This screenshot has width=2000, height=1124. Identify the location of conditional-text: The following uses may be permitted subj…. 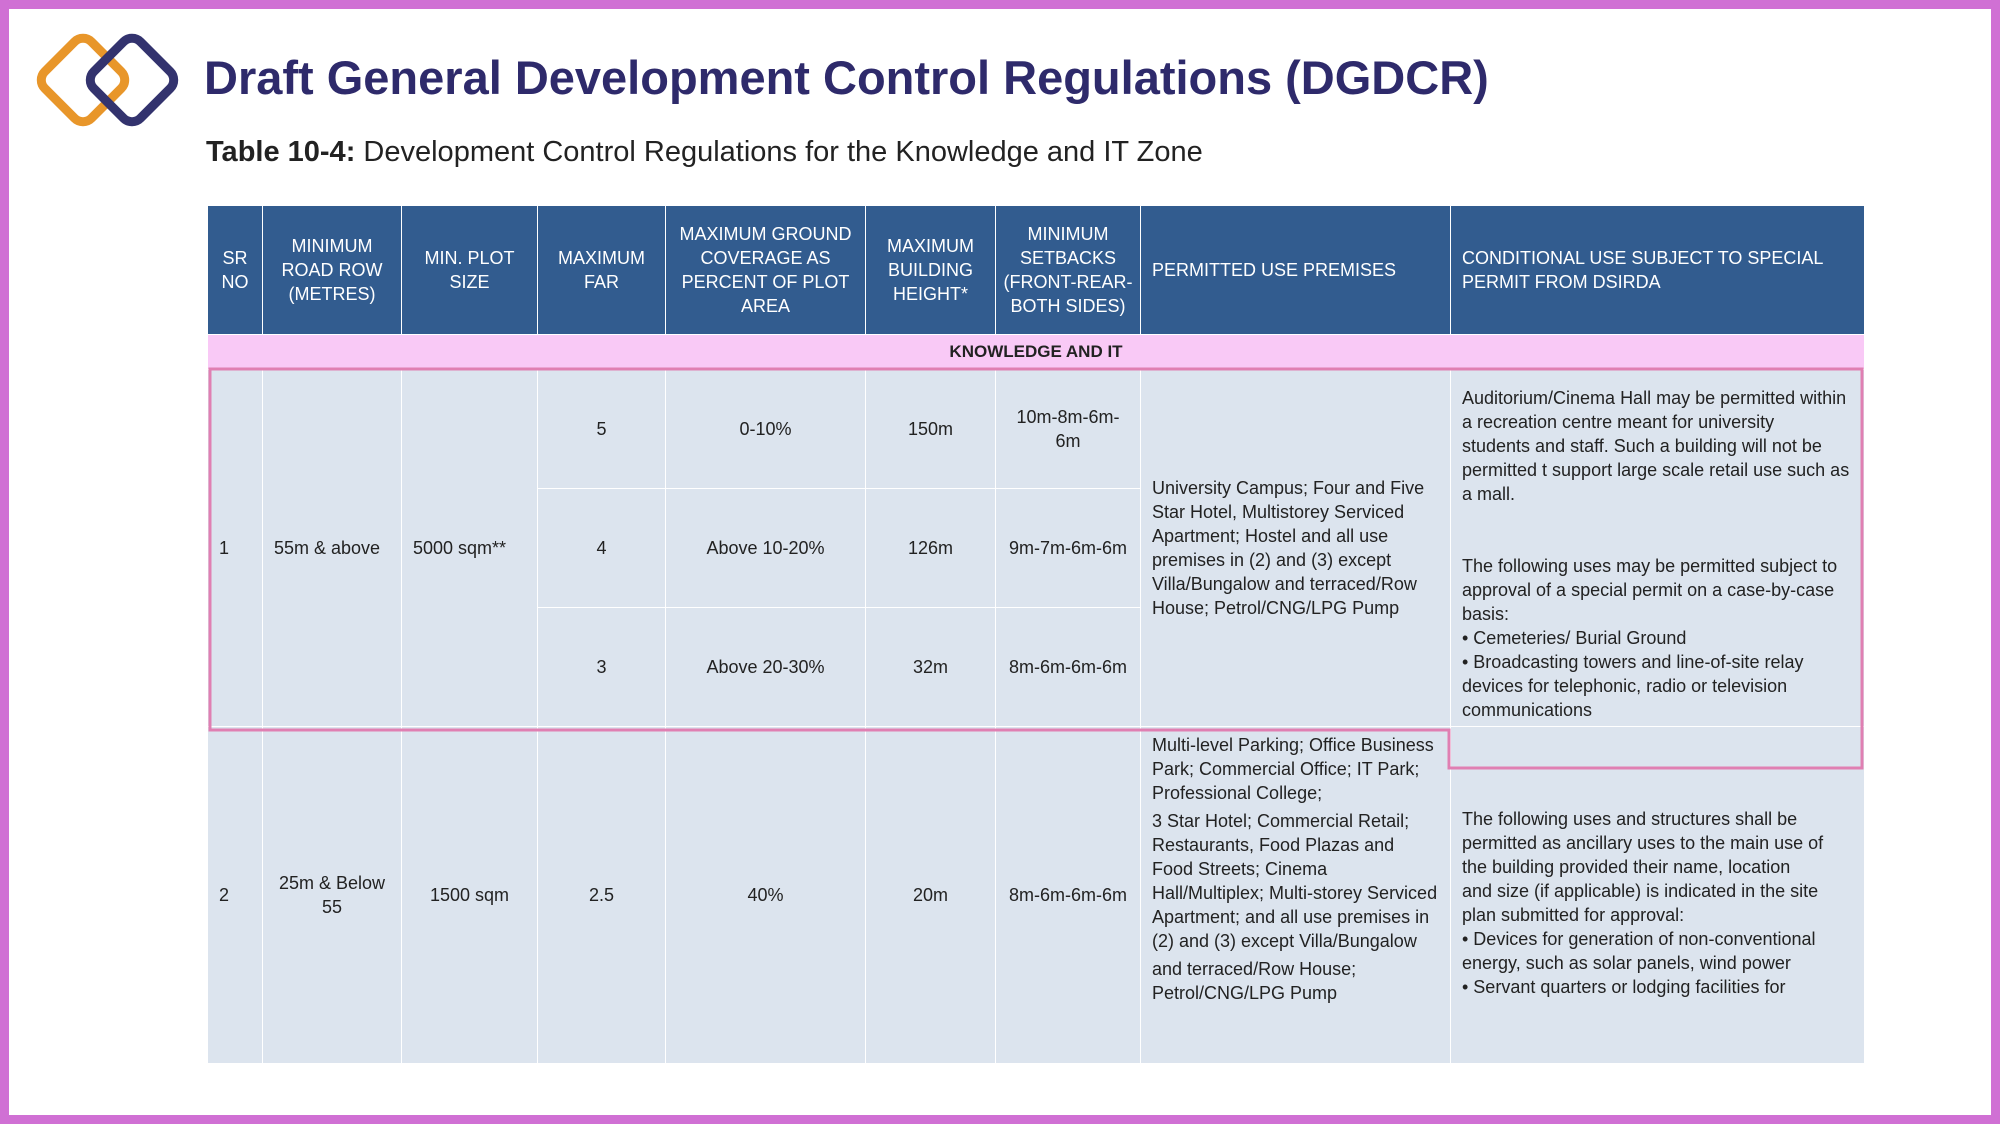
(1650, 590).